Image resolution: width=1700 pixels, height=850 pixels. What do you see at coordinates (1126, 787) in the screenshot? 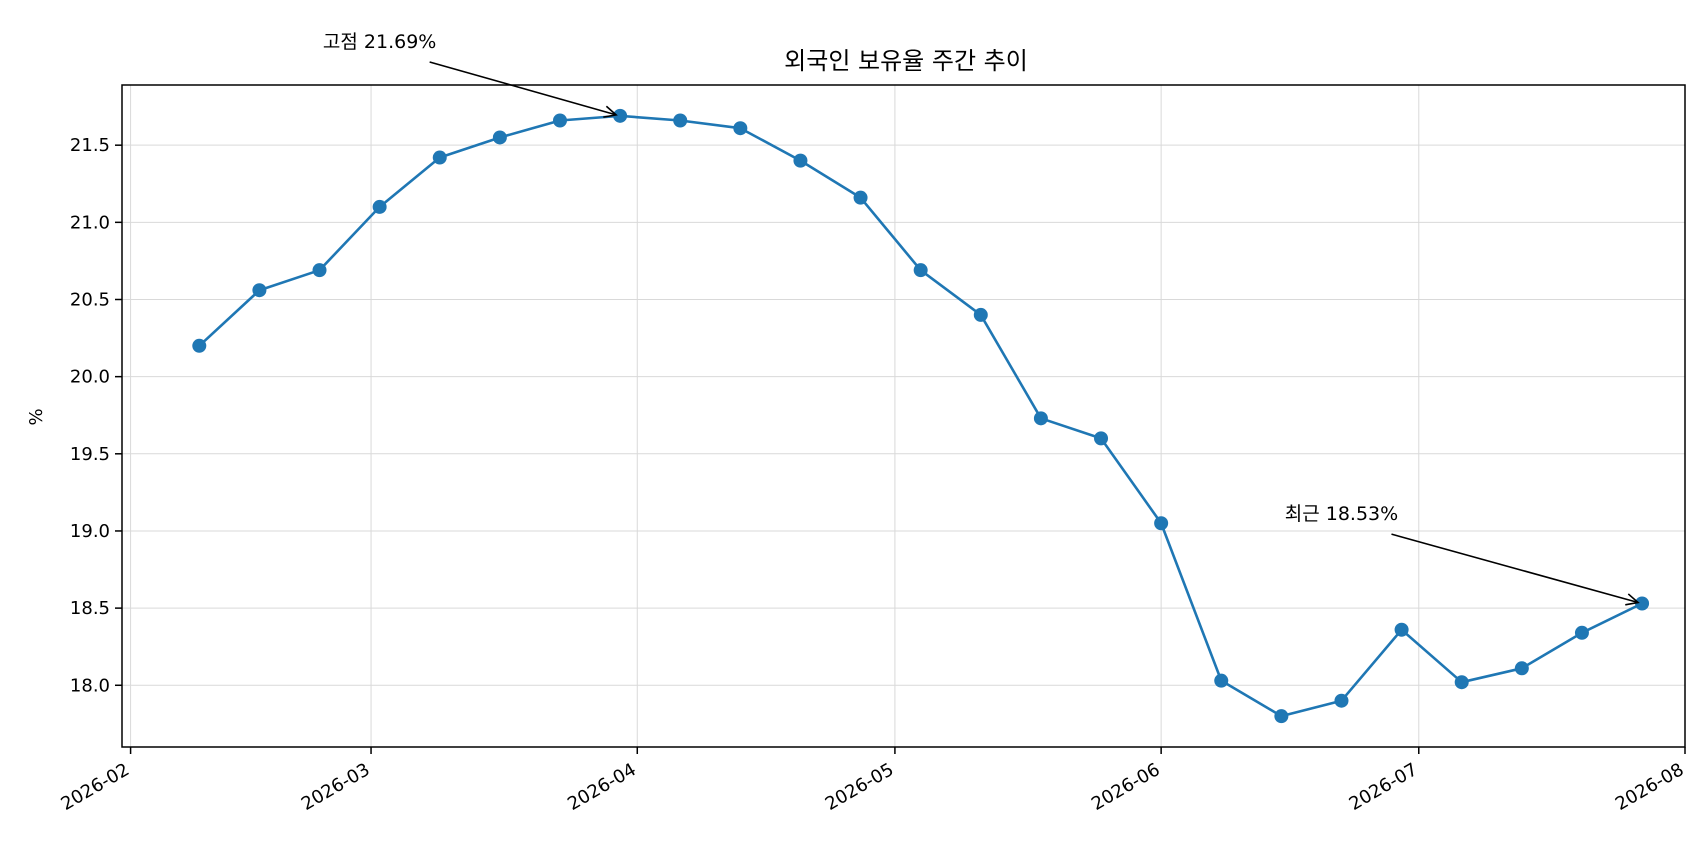
I see `x-tick-label: 2026-06` at bounding box center [1126, 787].